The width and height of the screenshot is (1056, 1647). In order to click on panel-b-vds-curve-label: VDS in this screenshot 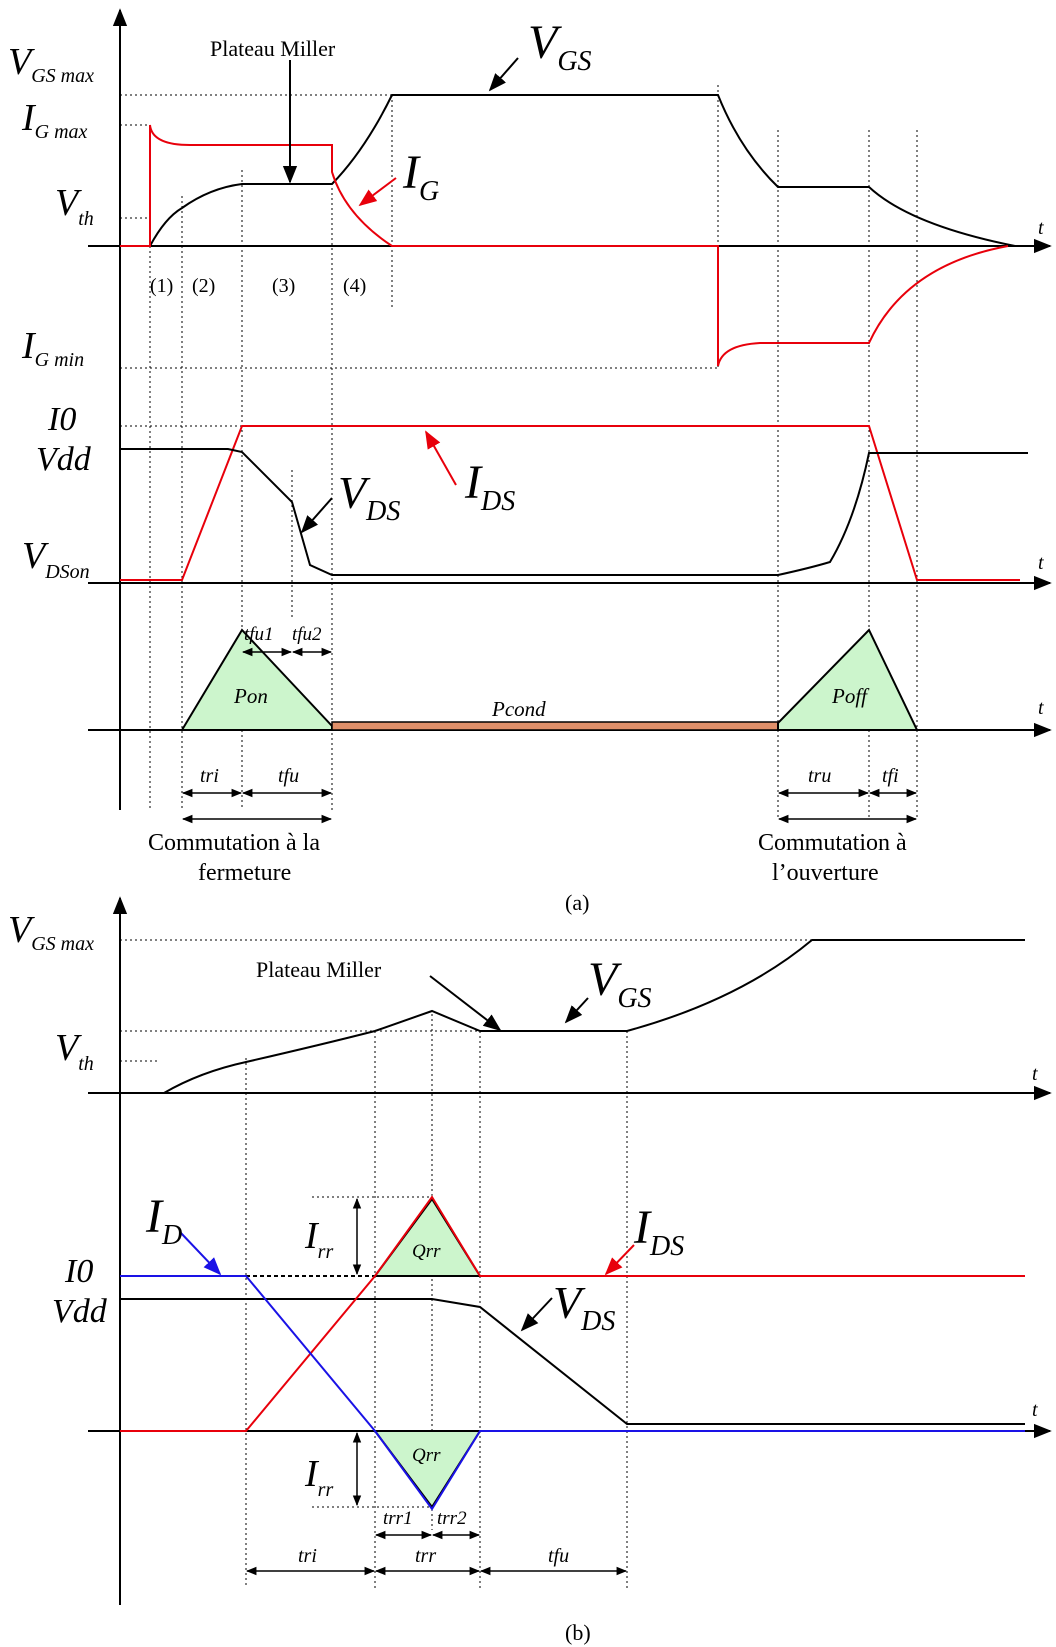, I will do `click(584, 1307)`.